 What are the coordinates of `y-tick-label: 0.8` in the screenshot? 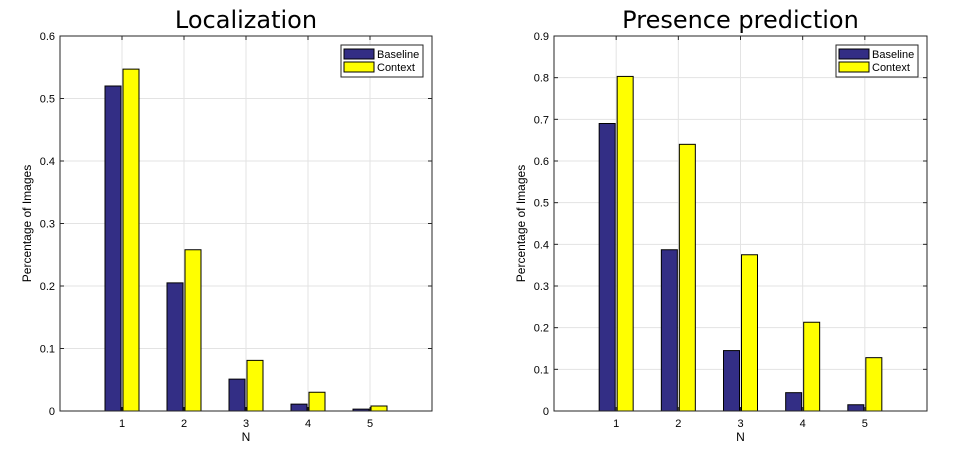 It's located at (541, 79).